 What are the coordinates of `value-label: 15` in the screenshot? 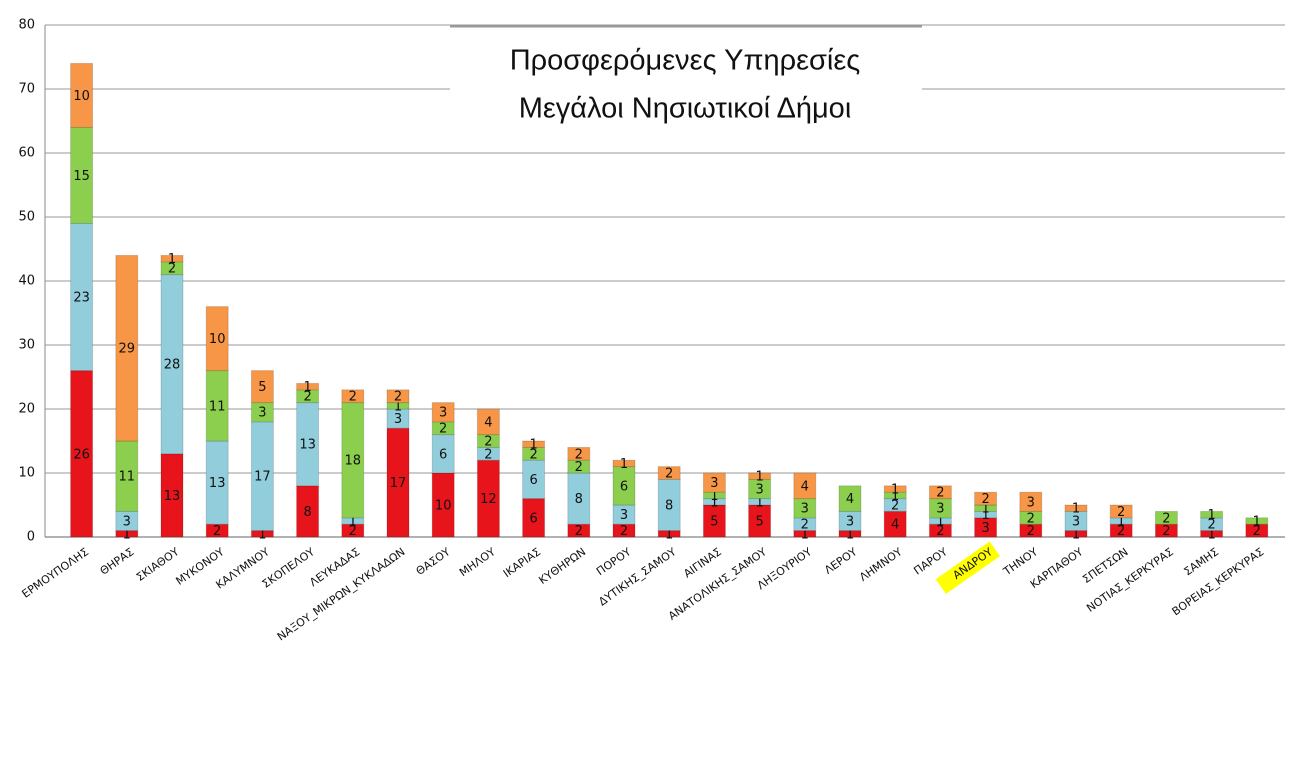 It's located at (81, 176).